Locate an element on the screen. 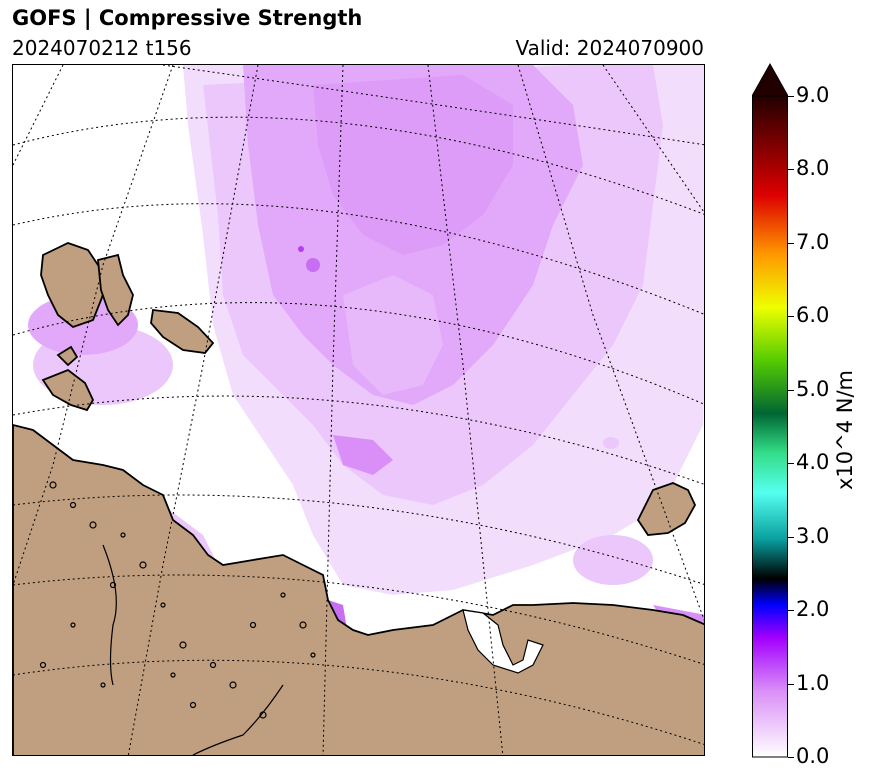  colorbar-tick-label: 9.0 is located at coordinates (813, 95).